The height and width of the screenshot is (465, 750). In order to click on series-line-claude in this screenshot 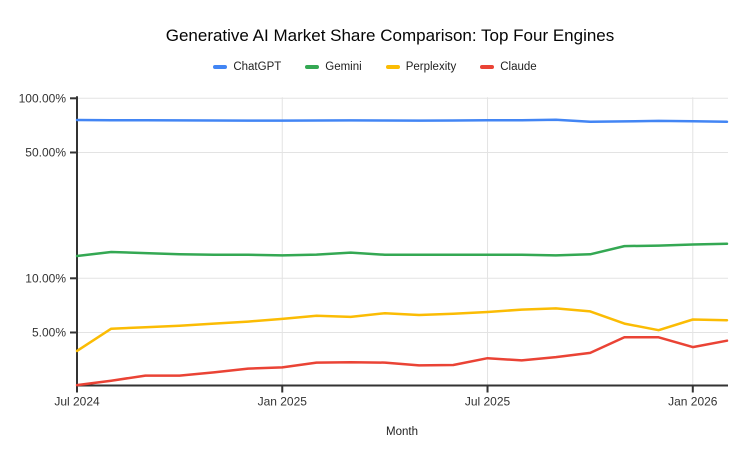, I will do `click(402, 361)`.